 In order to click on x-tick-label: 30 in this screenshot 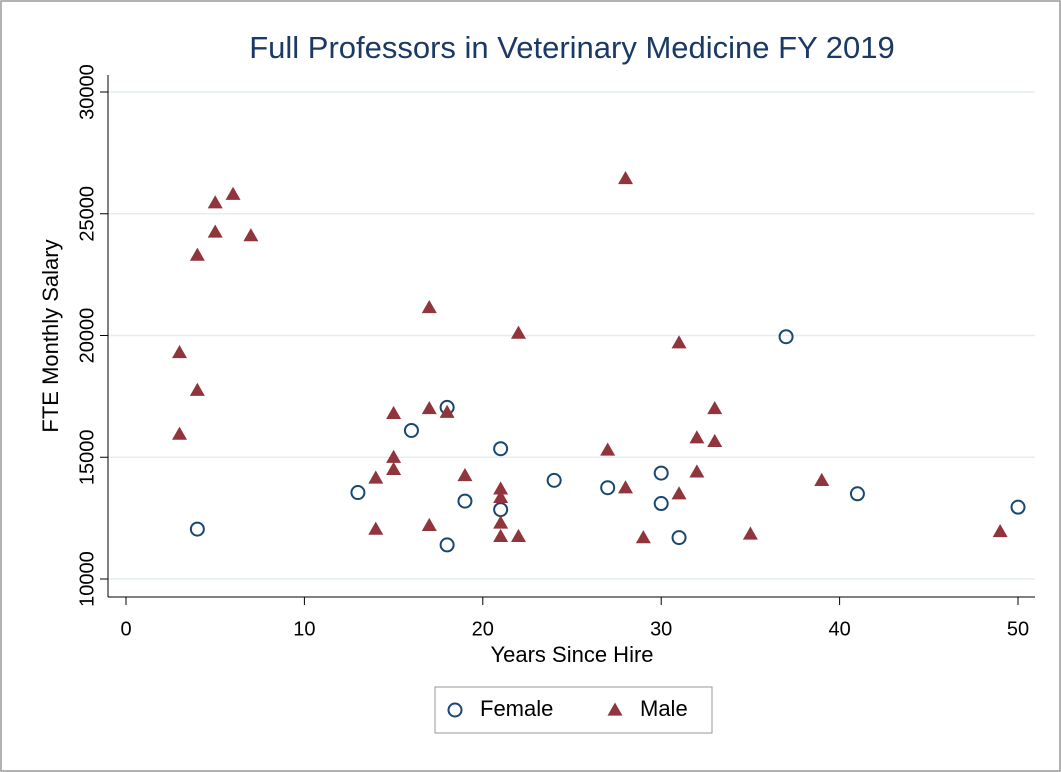, I will do `click(661, 629)`.